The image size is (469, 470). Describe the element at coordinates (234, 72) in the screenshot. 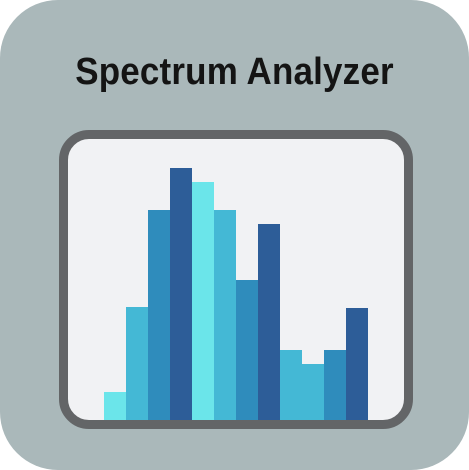

I see `app-title: Spectrum Analyzer` at that location.